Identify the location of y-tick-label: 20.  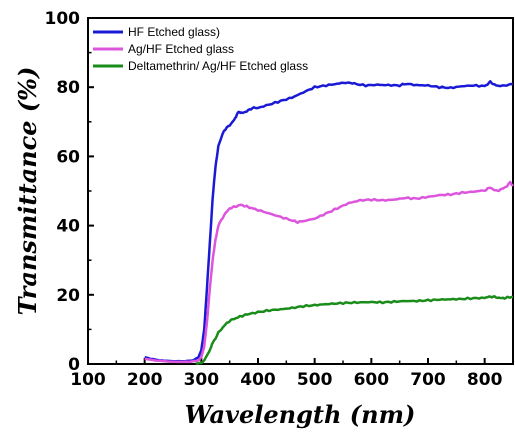
(68, 296).